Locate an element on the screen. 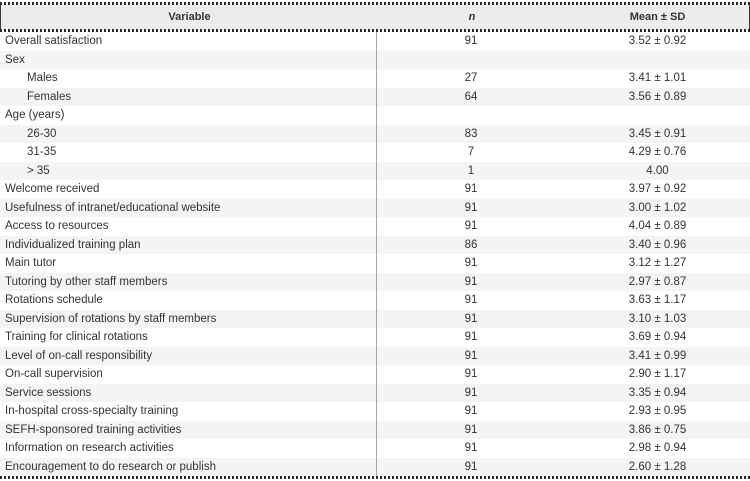 This screenshot has height=481, width=750. mean-sd-cell: 3.41 ± 0.99 is located at coordinates (657, 355).